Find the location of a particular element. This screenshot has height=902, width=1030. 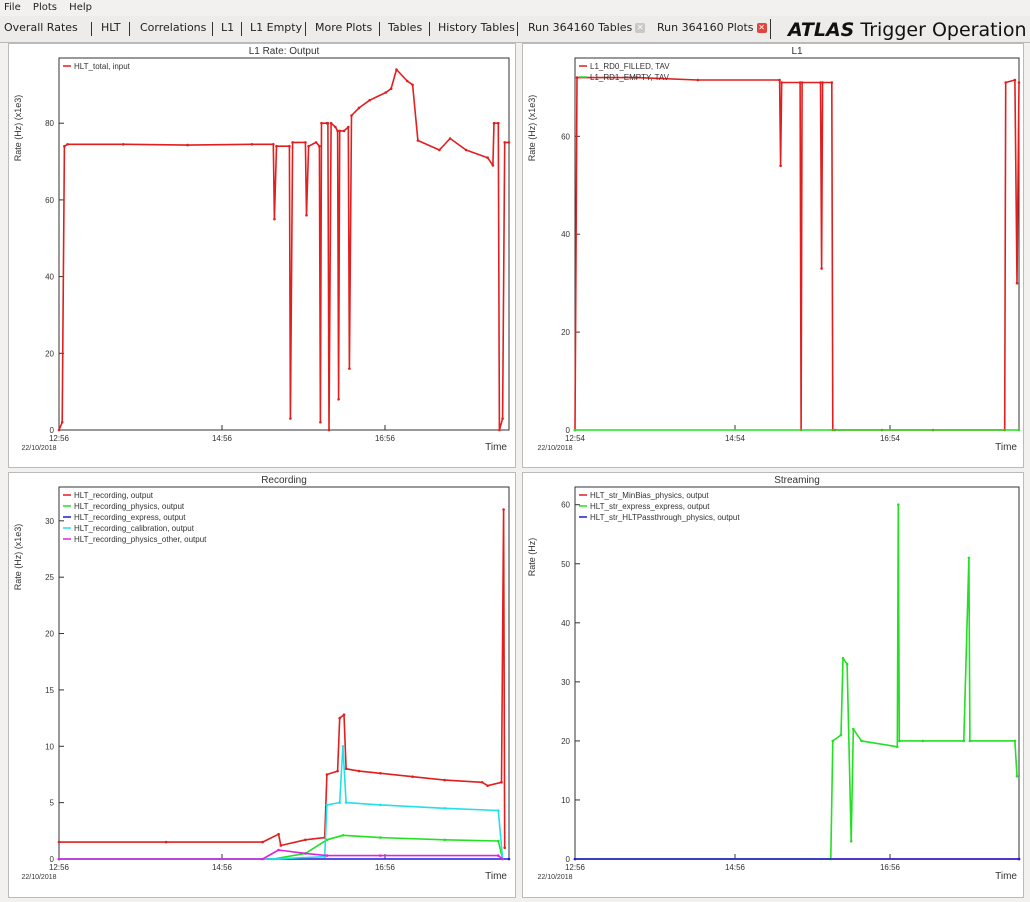

tab-l1: L1 is located at coordinates (228, 27).